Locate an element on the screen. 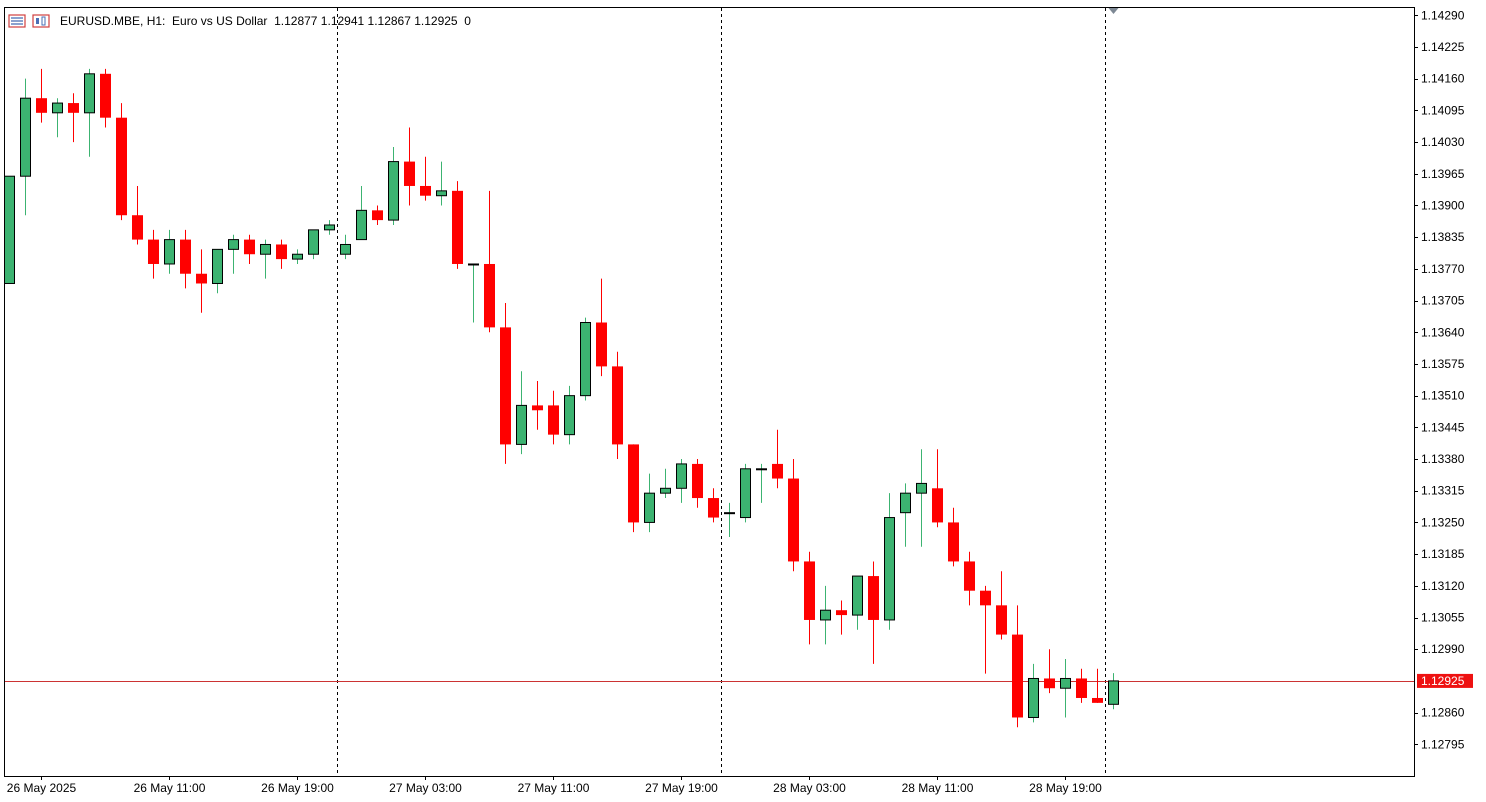  current-price-label: 1.12925 is located at coordinates (1443, 681).